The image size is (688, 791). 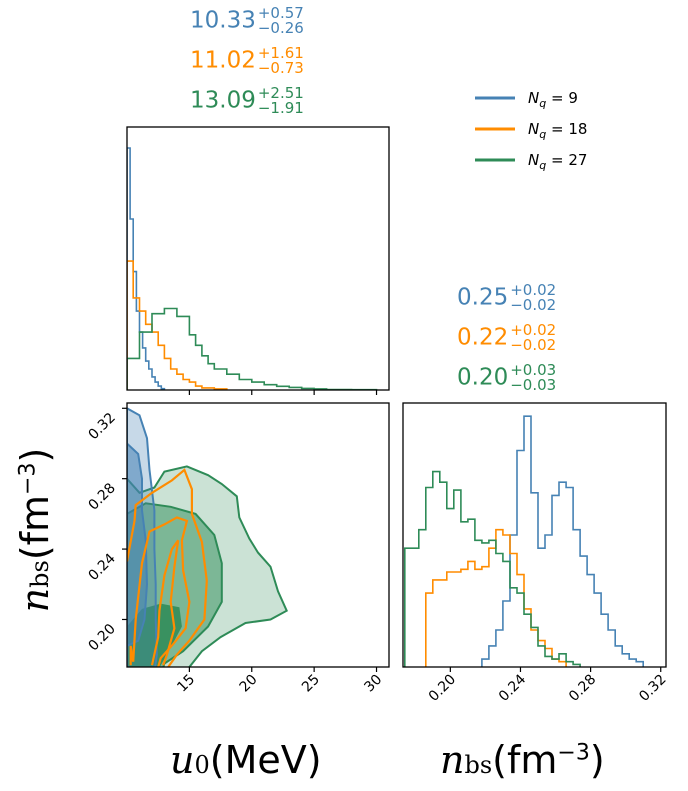 I want to click on u0-tick-label-25: 25, so click(x=311, y=684).